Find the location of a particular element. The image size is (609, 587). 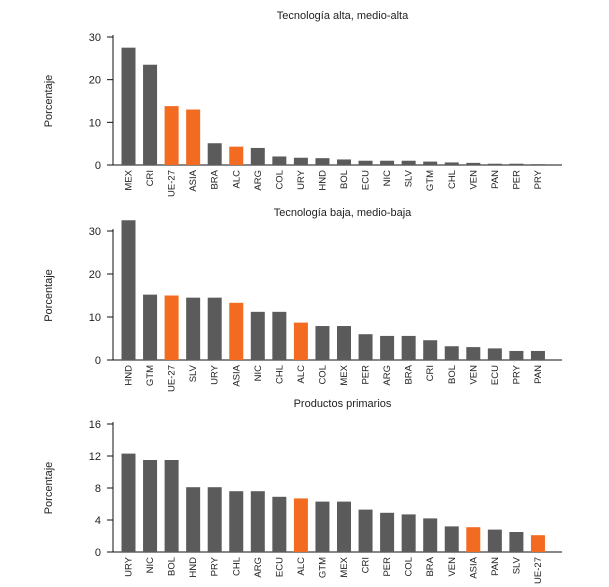

bar-cri is located at coordinates (365, 530).